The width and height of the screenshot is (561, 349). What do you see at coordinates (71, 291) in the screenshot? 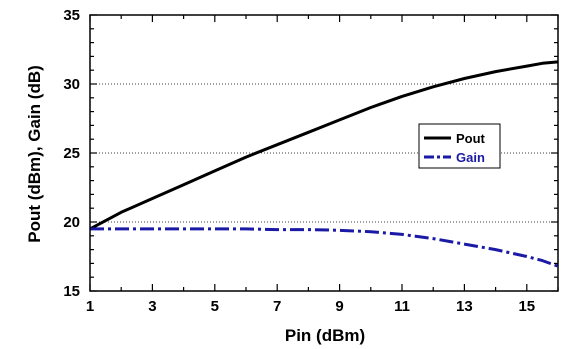
I see `y-tick-label: 15` at bounding box center [71, 291].